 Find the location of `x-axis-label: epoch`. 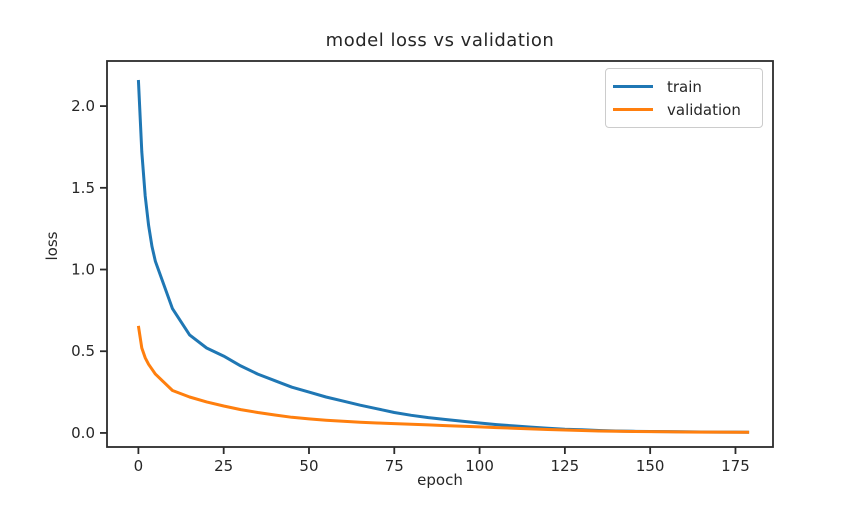

x-axis-label: epoch is located at coordinates (440, 480).